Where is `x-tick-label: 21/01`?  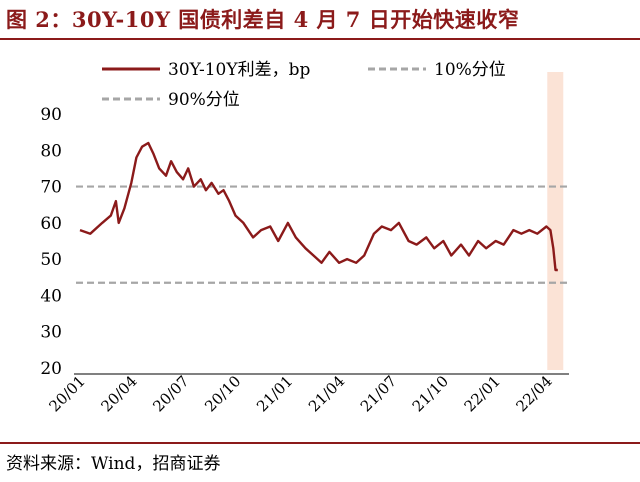
x-tick-label: 21/01 is located at coordinates (274, 393).